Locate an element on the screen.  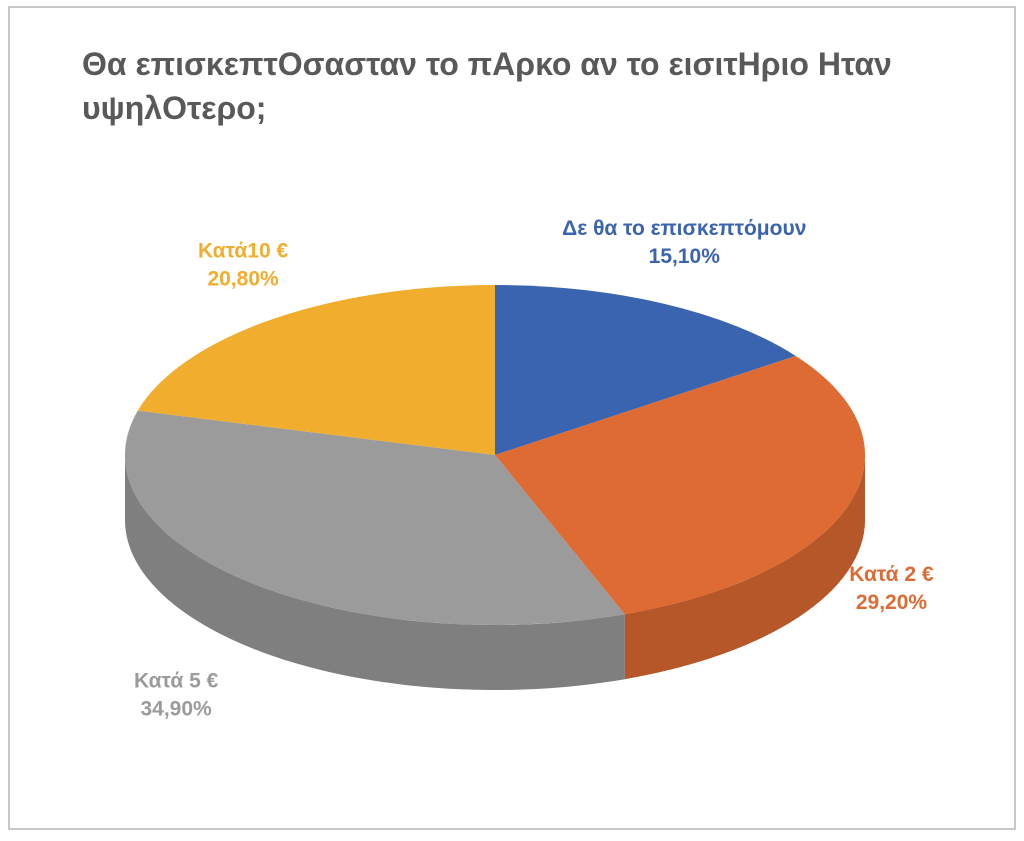
data-label-name: Κατά10 € is located at coordinates (243, 251).